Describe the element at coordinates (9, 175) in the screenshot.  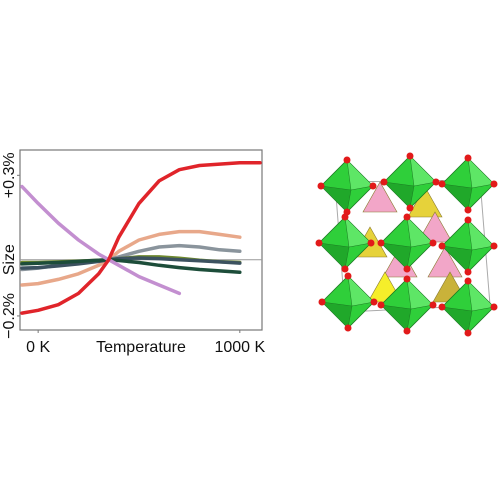
I see `y-tick-label: +0.3%` at that location.